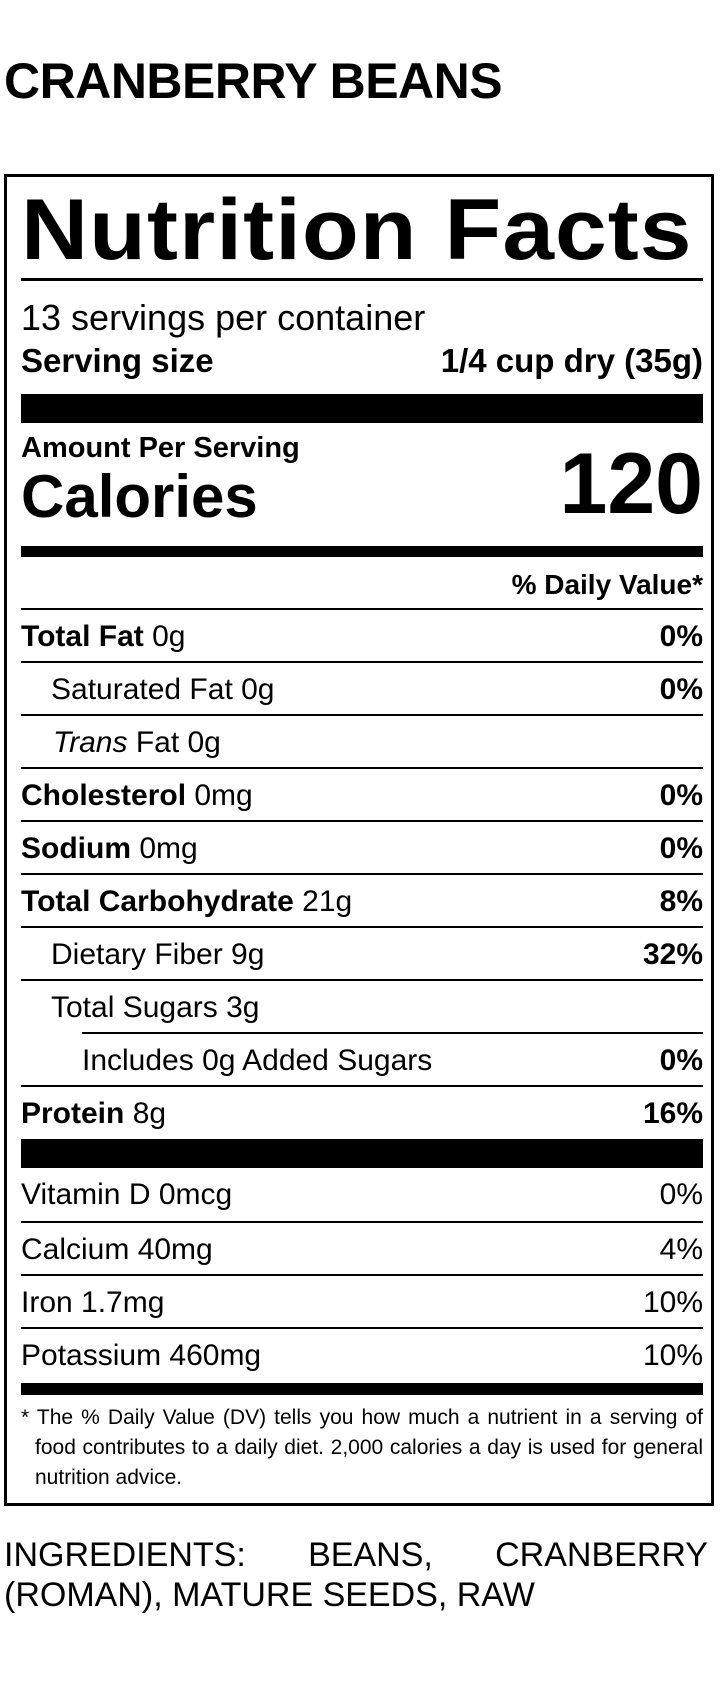 The image size is (722, 1697). Describe the element at coordinates (158, 954) in the screenshot. I see `nutrient-name: Dietary Fiber 9g` at that location.